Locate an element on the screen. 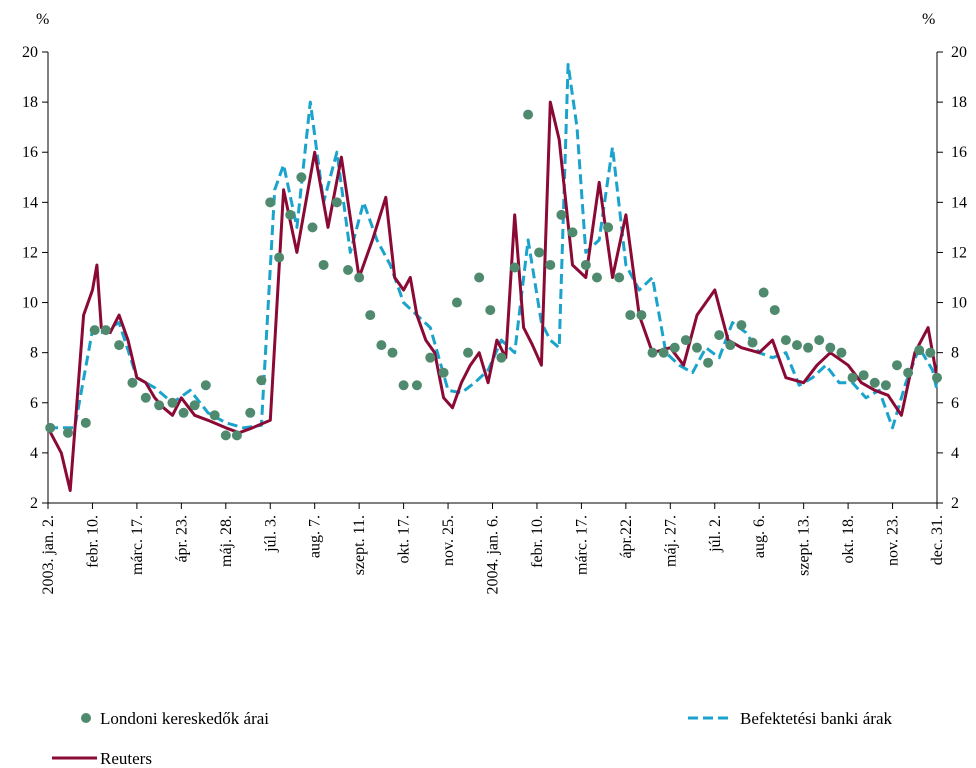 Image resolution: width=976 pixels, height=768 pixels. x-tick-label: máj. 27. is located at coordinates (670, 541).